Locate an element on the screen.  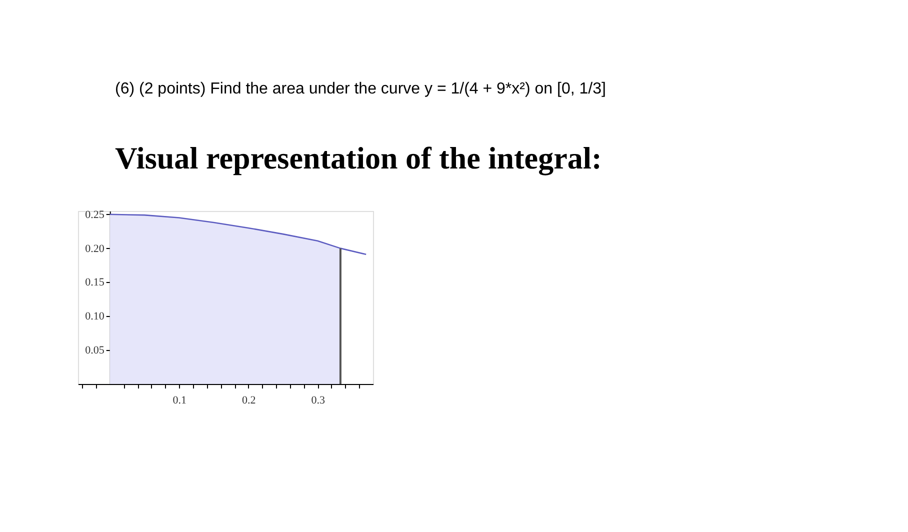
y-tick-label: 0.25 is located at coordinates (95, 214).